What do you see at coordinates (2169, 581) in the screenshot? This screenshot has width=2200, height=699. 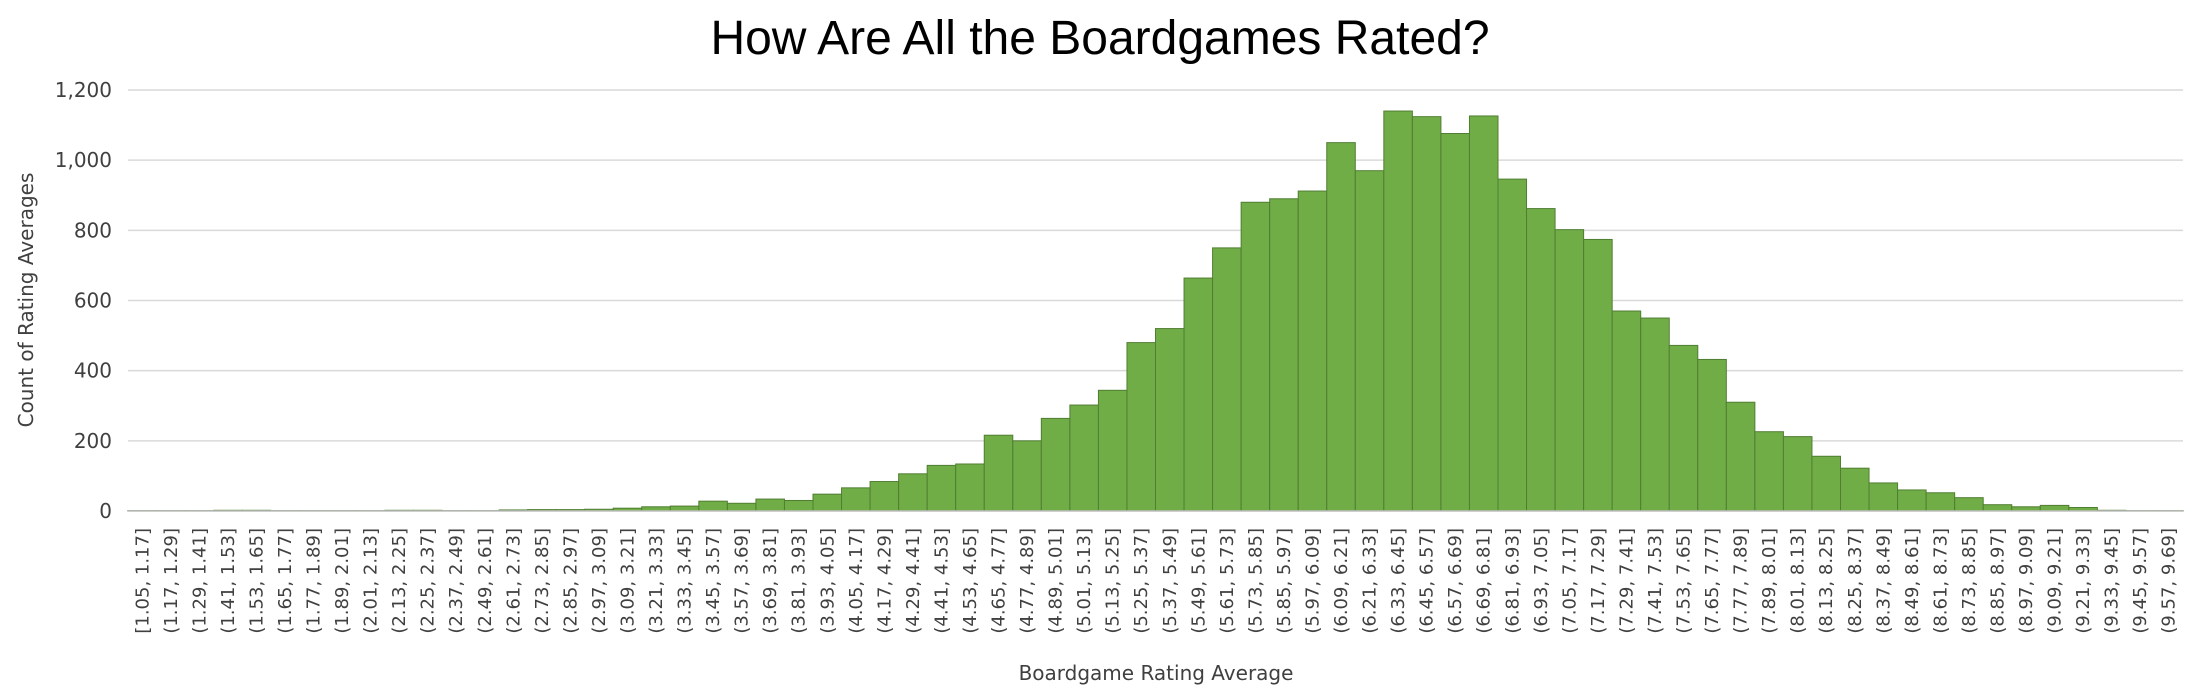 I see `x-tick-label: (9.57, 9.69]` at bounding box center [2169, 581].